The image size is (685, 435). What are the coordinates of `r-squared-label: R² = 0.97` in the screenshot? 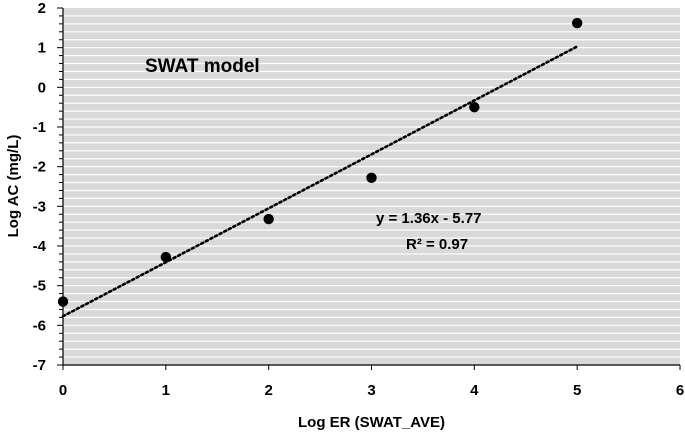 It's located at (437, 244).